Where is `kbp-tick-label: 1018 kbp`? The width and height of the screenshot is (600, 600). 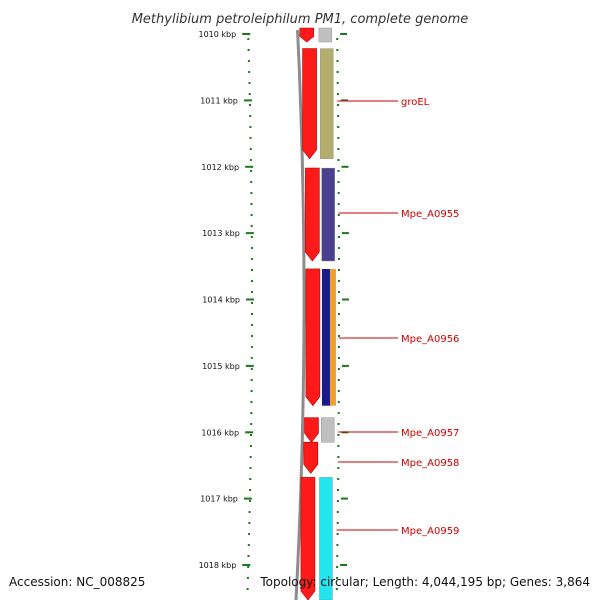 kbp-tick-label: 1018 kbp is located at coordinates (218, 565).